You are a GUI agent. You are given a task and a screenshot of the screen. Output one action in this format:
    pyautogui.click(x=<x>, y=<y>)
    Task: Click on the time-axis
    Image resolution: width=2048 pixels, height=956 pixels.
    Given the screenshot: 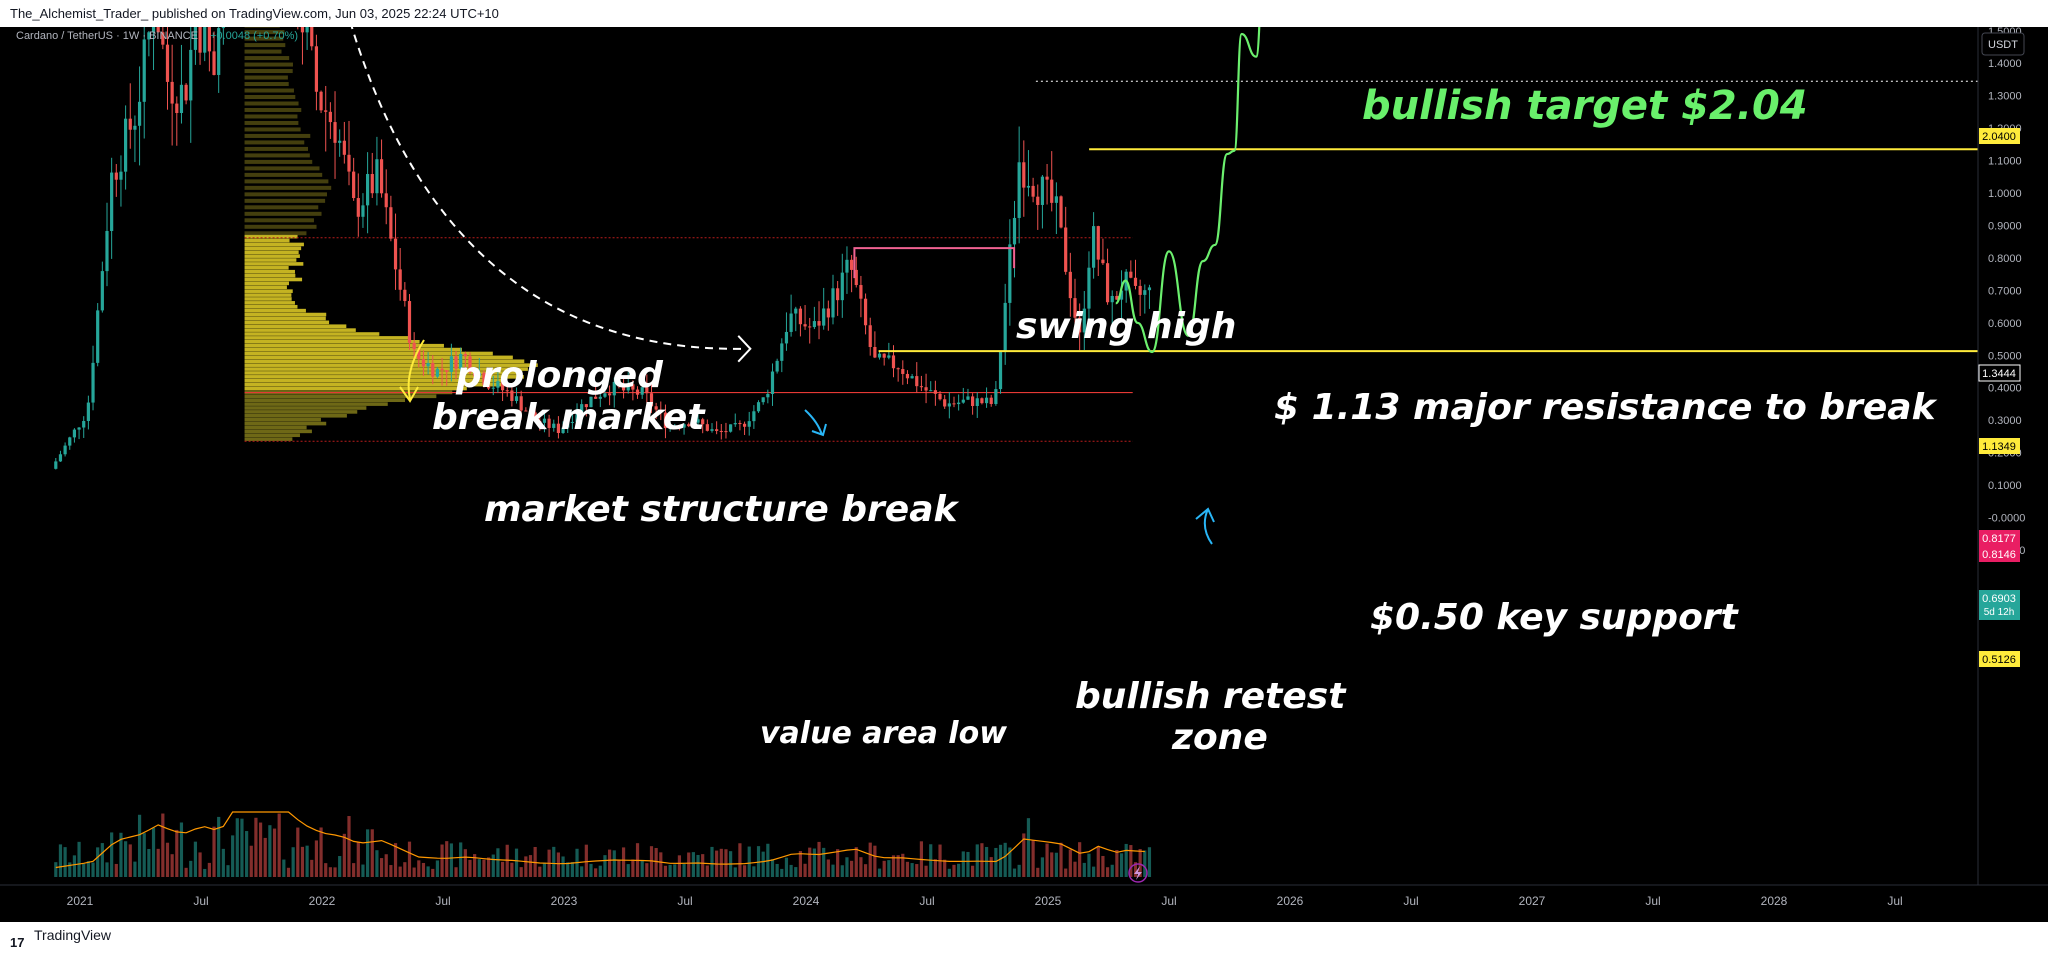 What is the action you would take?
    pyautogui.click(x=989, y=903)
    